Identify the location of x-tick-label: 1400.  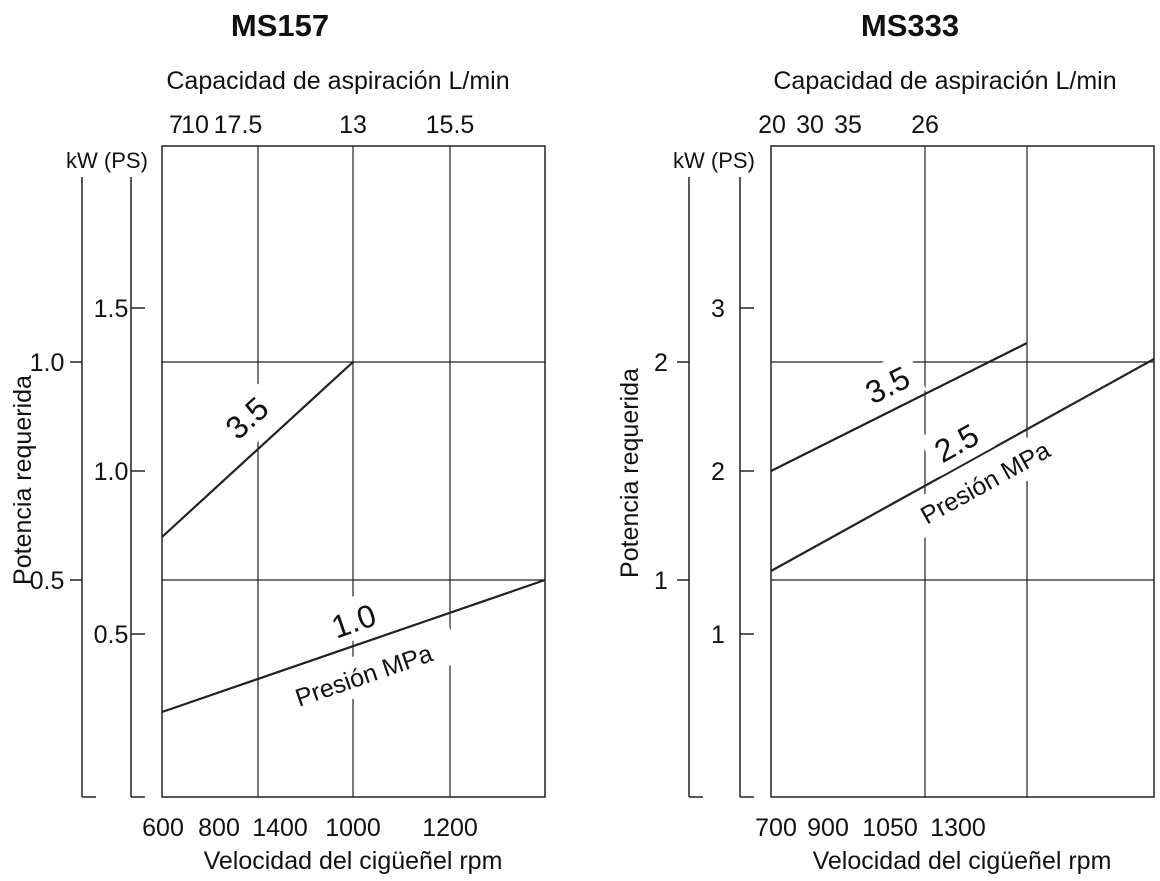
(280, 828).